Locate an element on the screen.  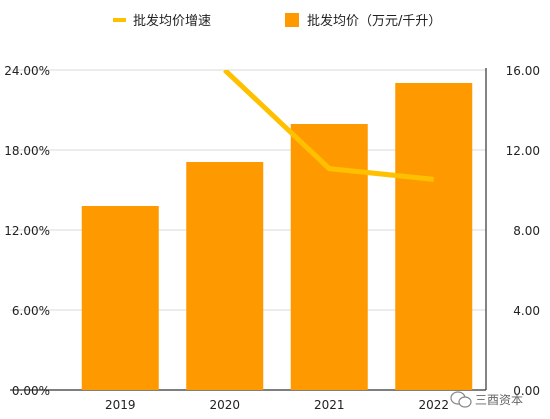
x-tick-label: 2021 is located at coordinates (329, 405).